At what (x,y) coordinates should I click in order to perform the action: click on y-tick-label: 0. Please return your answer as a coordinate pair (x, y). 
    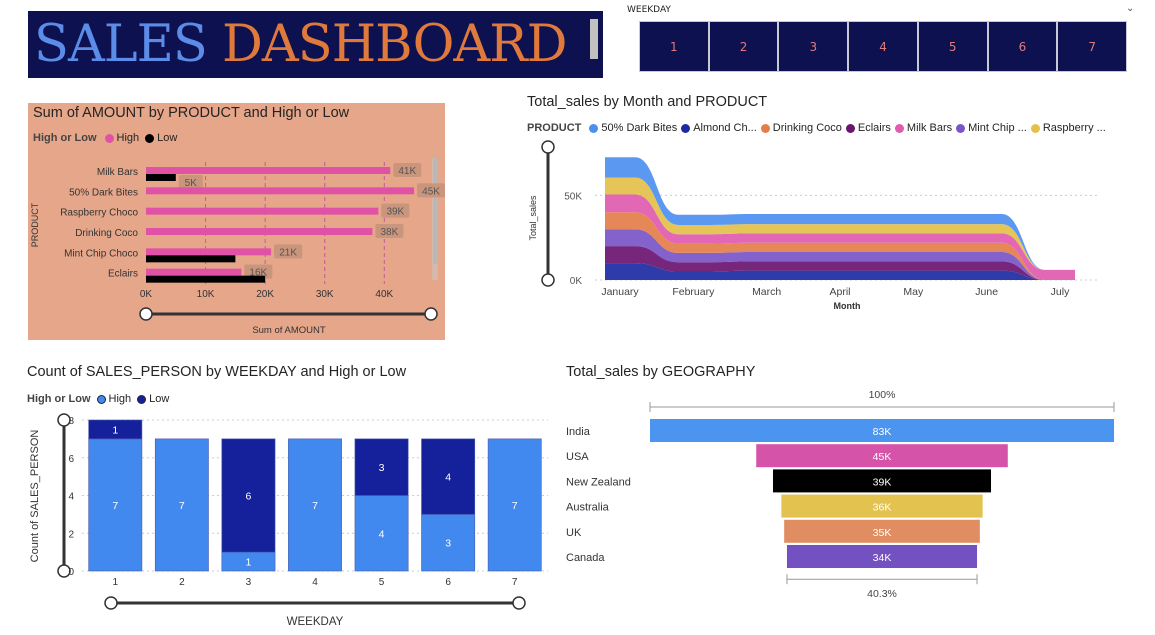
    Looking at the image, I should click on (71, 572).